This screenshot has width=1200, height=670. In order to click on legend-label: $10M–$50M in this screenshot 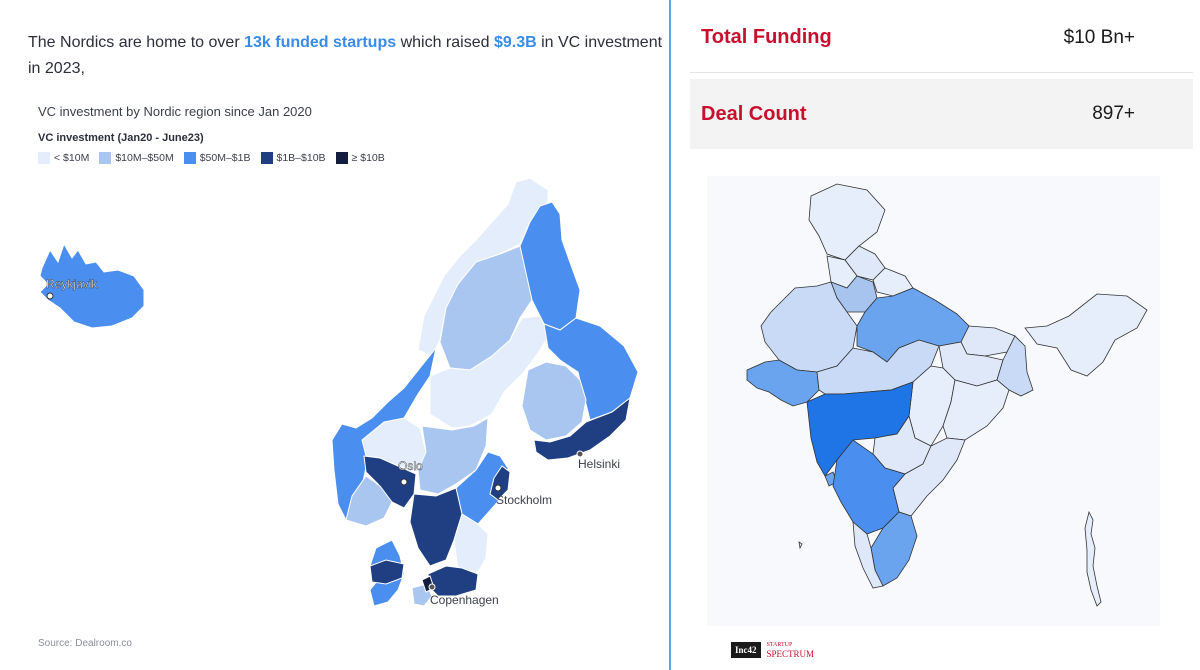, I will do `click(144, 158)`.